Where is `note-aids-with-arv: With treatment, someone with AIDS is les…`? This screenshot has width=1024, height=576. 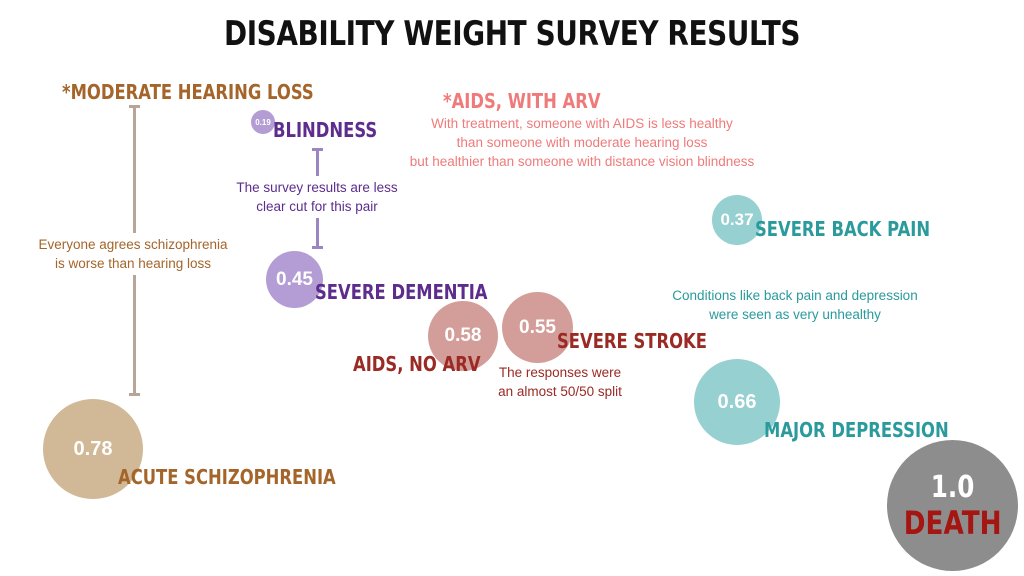 note-aids-with-arv: With treatment, someone with AIDS is les… is located at coordinates (582, 142).